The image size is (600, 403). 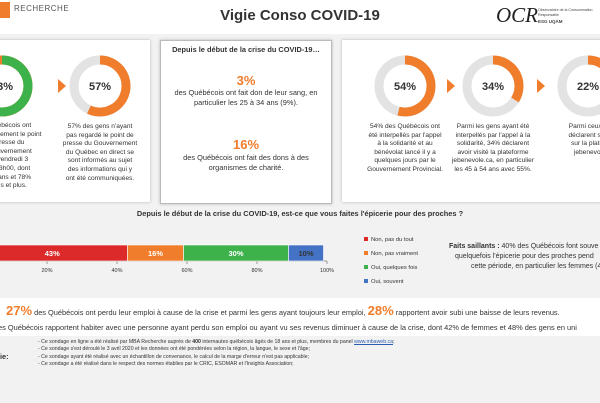 I want to click on text-line: presse du Gouvernement, so click(x=100, y=144).